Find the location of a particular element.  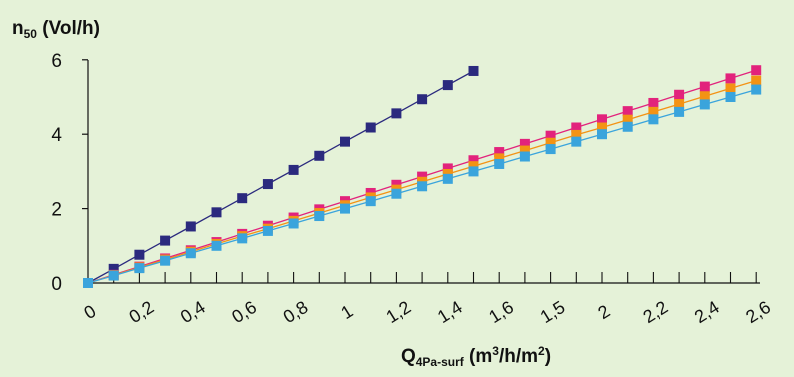

x-axis-title-sub: 4Pa-surf is located at coordinates (440, 362).